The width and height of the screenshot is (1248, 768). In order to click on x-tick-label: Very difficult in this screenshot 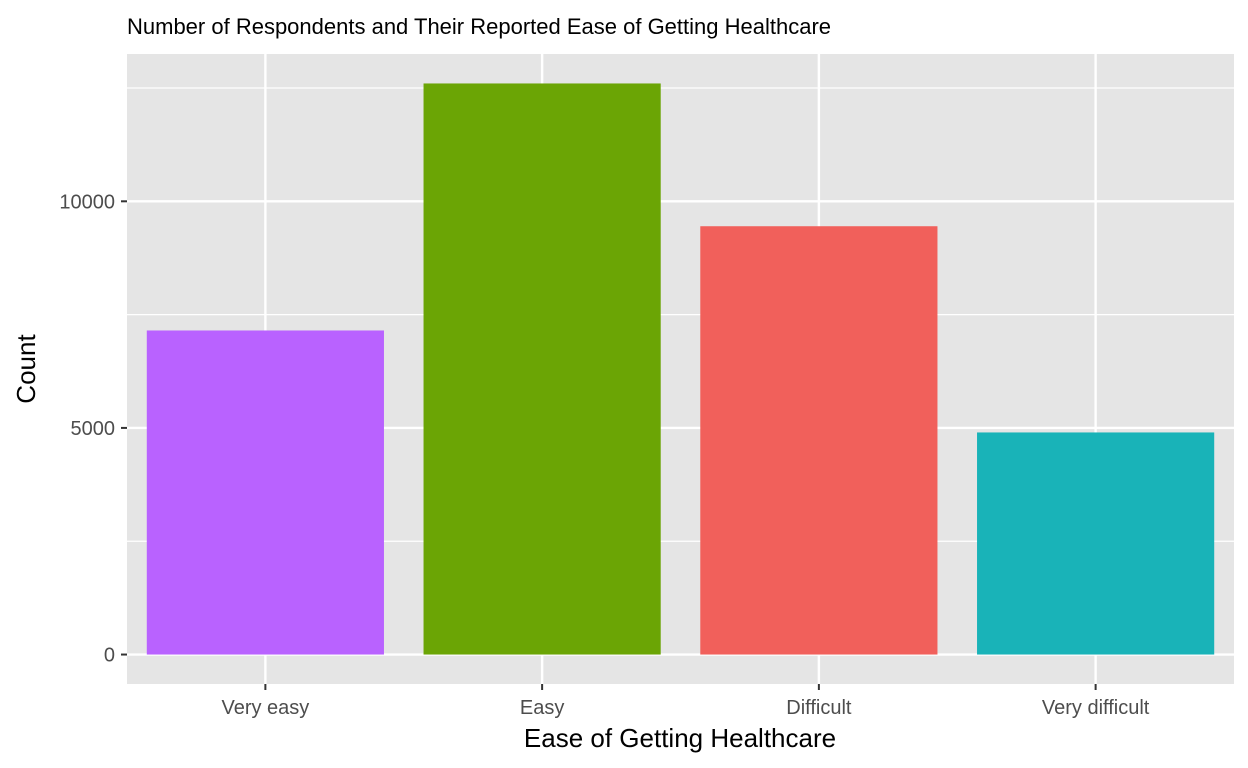, I will do `click(1096, 708)`.